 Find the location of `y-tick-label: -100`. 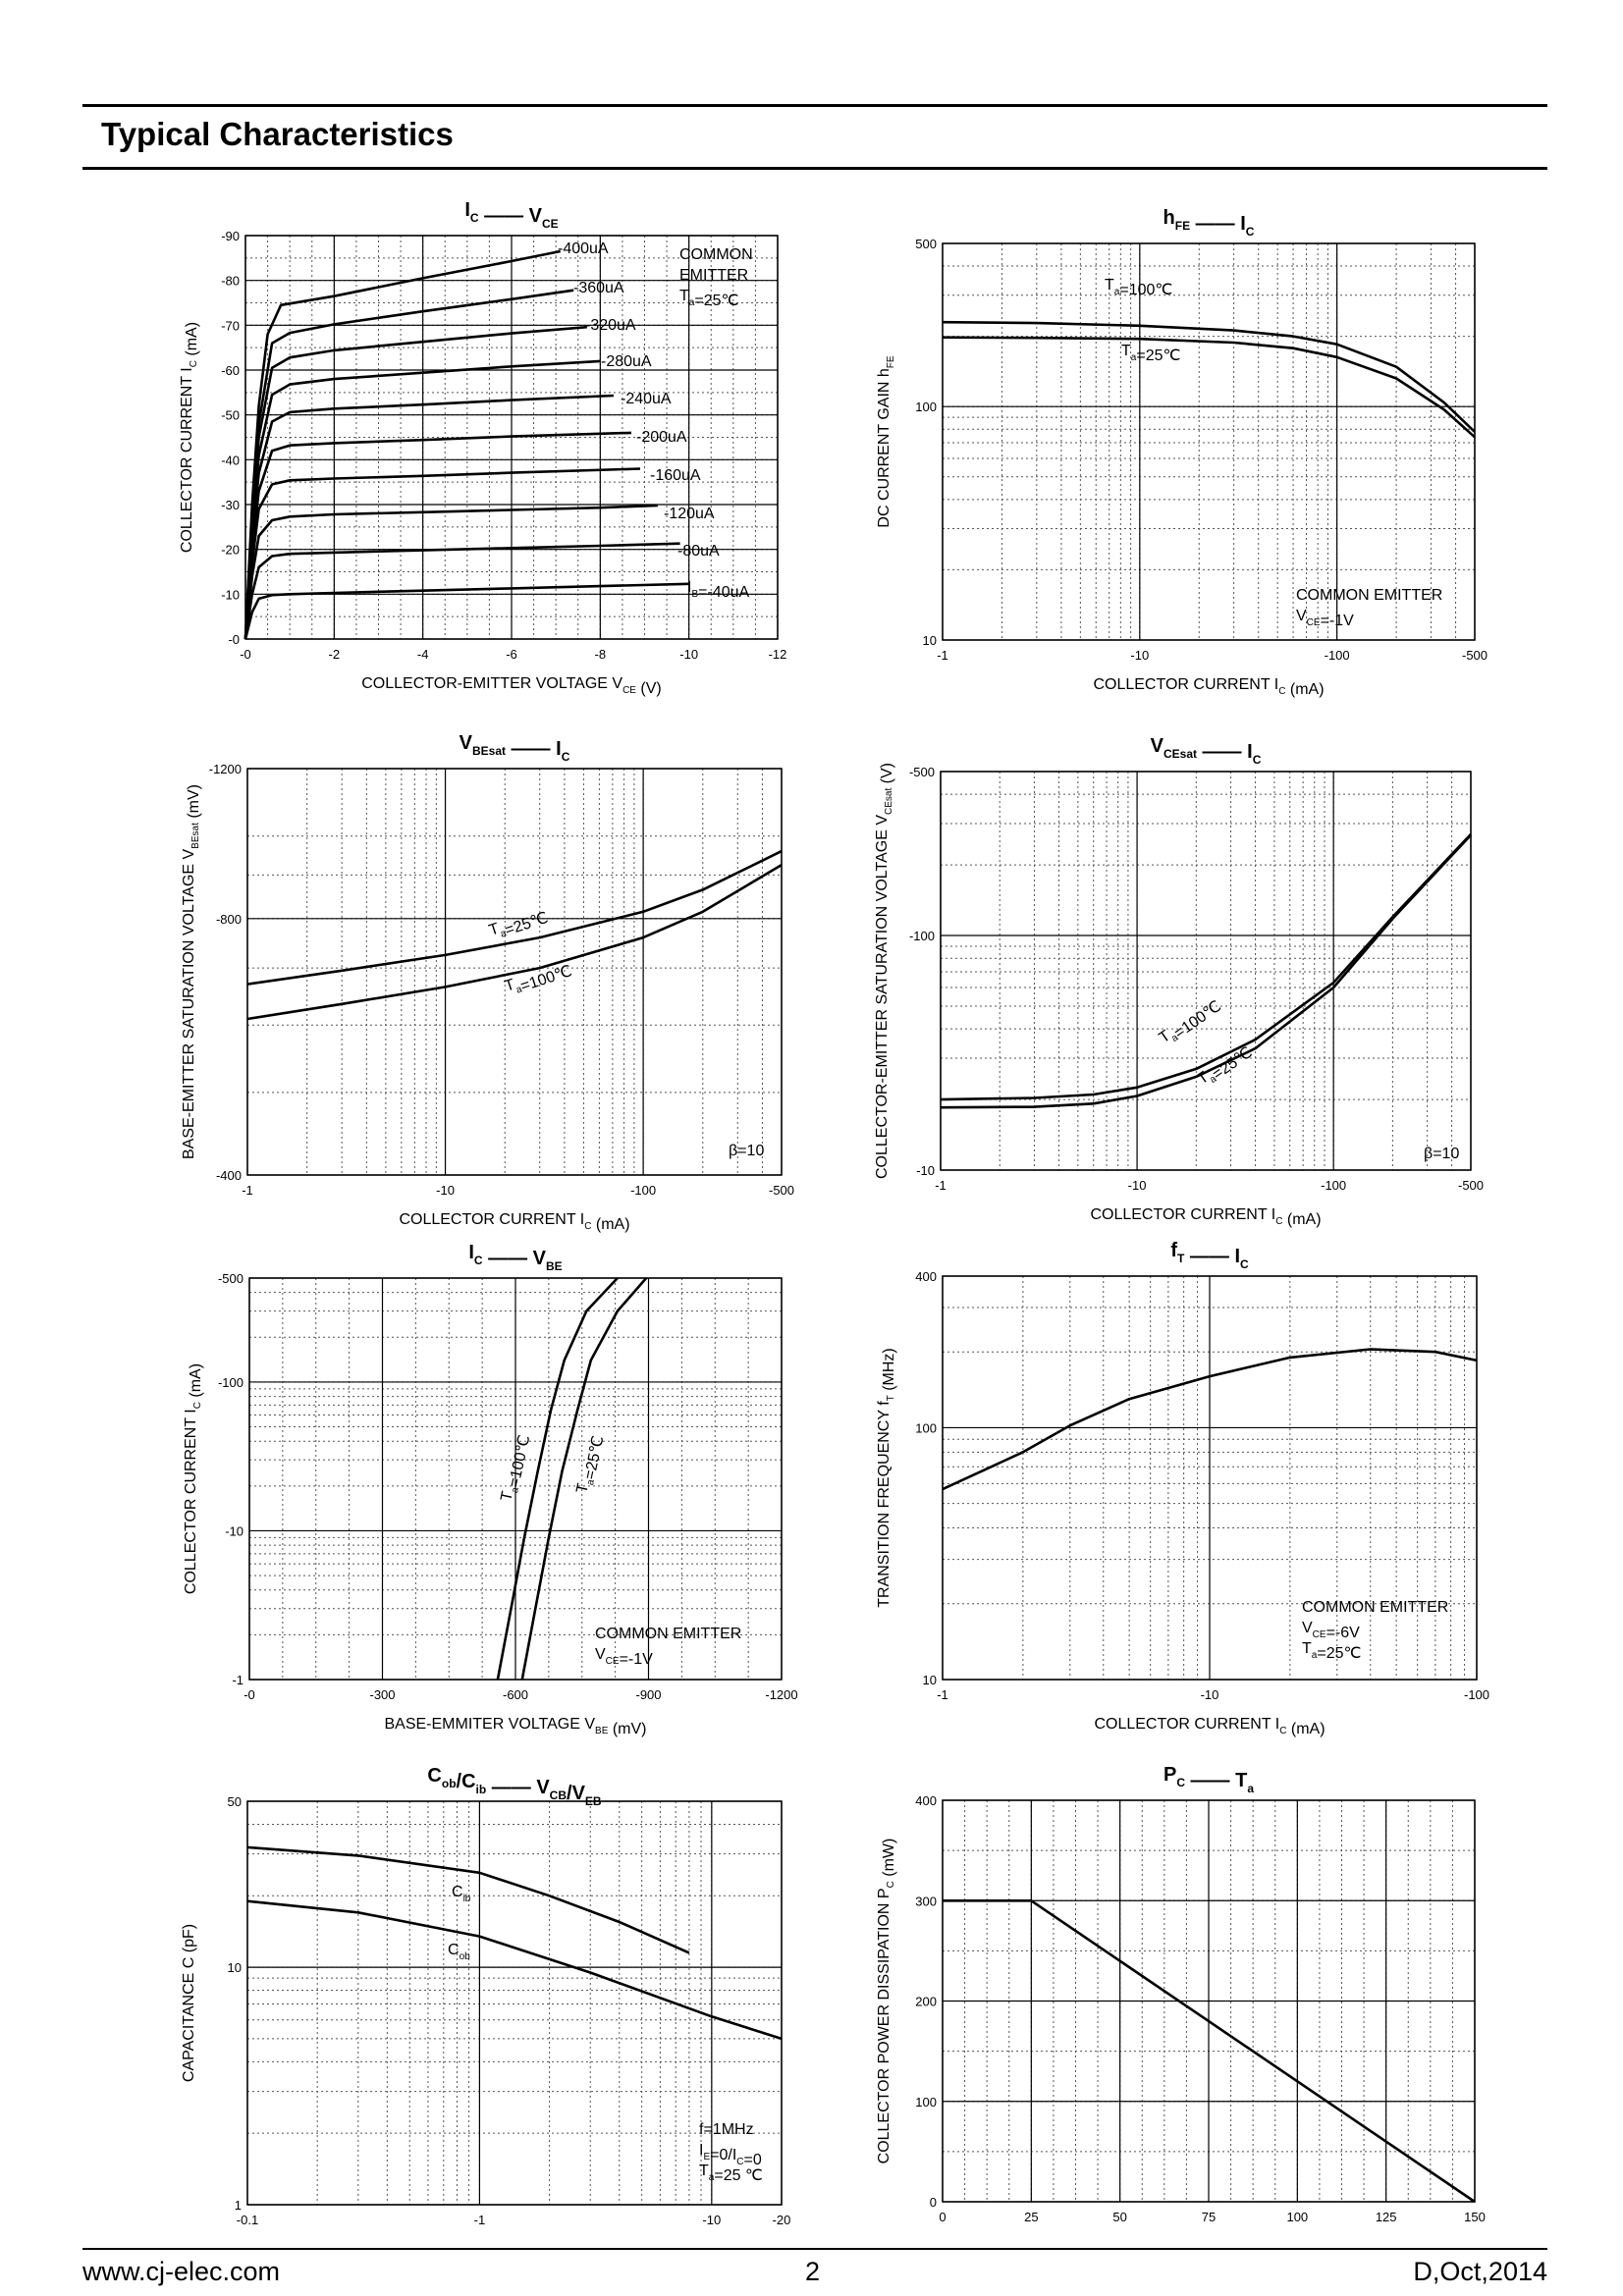

y-tick-label: -100 is located at coordinates (922, 936).